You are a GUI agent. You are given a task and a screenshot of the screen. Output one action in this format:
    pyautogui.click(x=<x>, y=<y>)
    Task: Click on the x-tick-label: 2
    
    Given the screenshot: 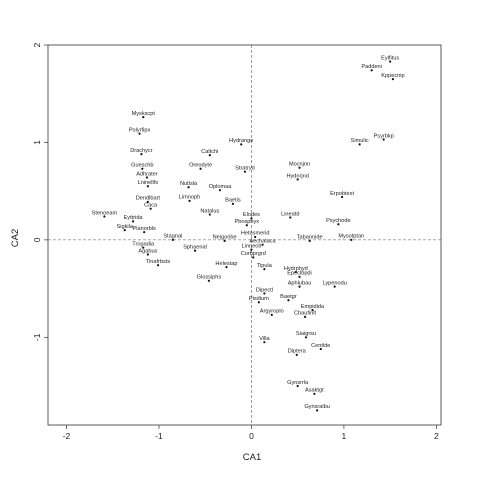 What is the action you would take?
    pyautogui.click(x=436, y=436)
    